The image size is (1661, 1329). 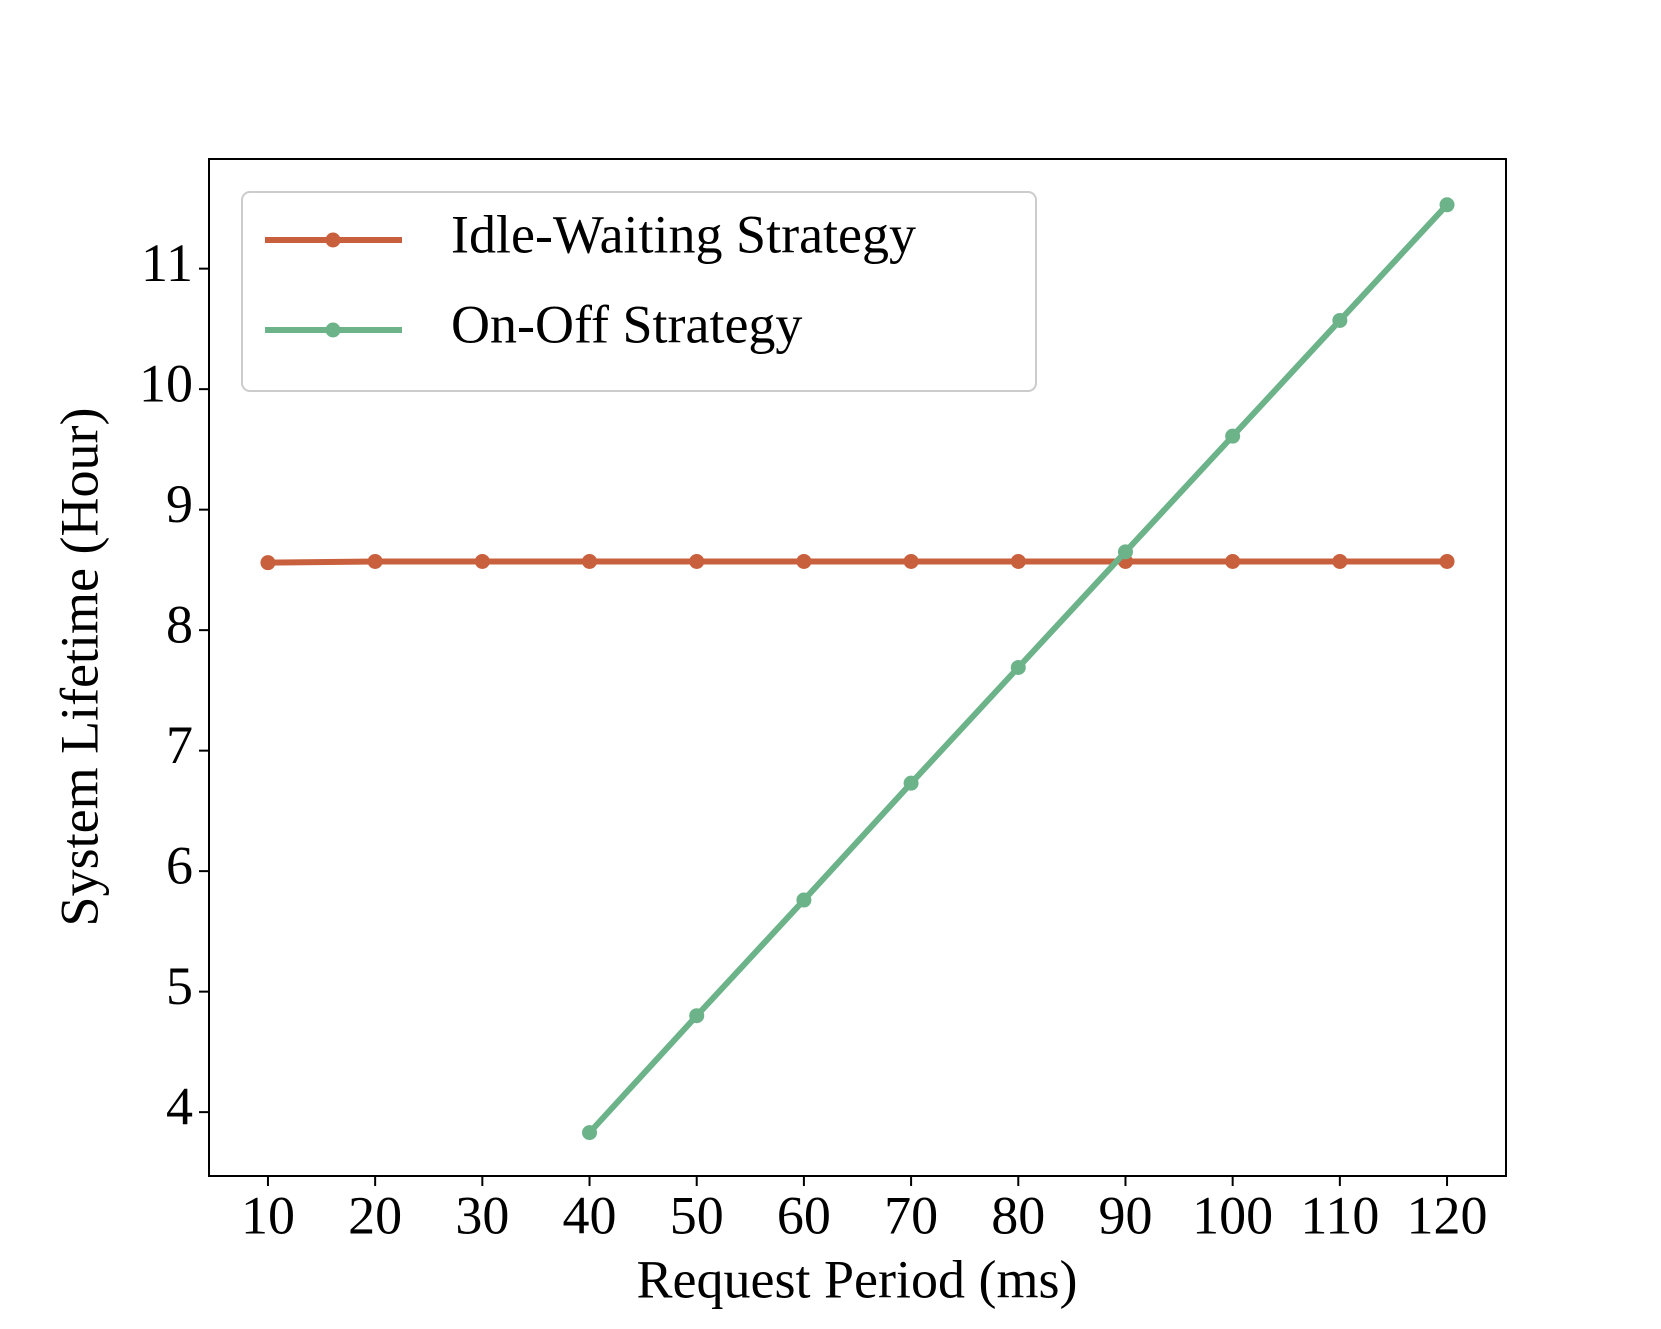 What do you see at coordinates (804, 1215) in the screenshot?
I see `x-tick-label: 60` at bounding box center [804, 1215].